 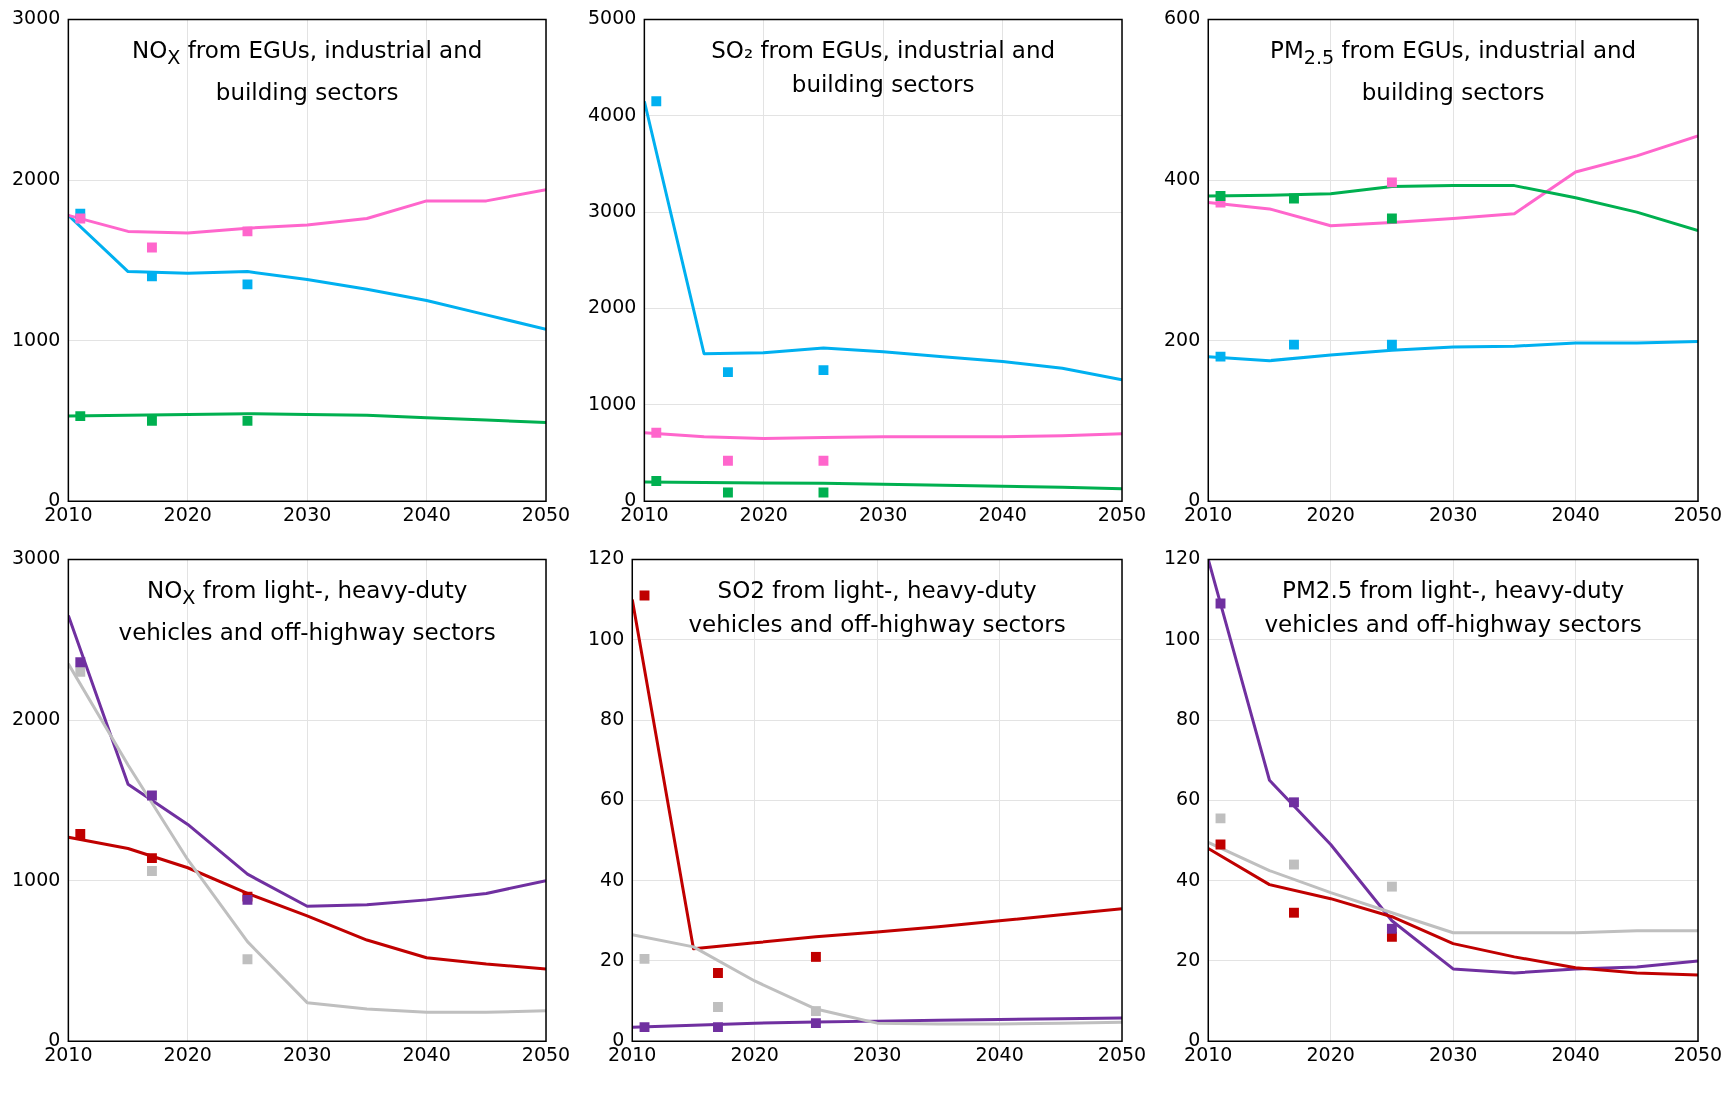 What do you see at coordinates (1182, 17) in the screenshot?
I see `y-tick-label: 600` at bounding box center [1182, 17].